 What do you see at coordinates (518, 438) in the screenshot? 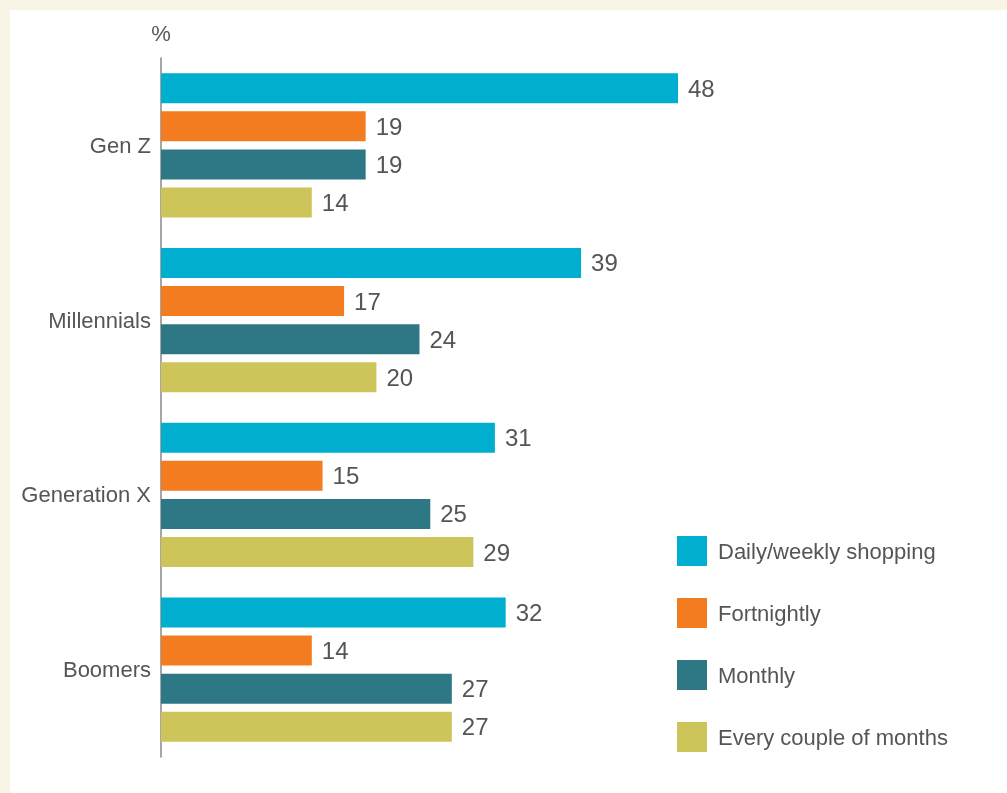
I see `data-label: 31` at bounding box center [518, 438].